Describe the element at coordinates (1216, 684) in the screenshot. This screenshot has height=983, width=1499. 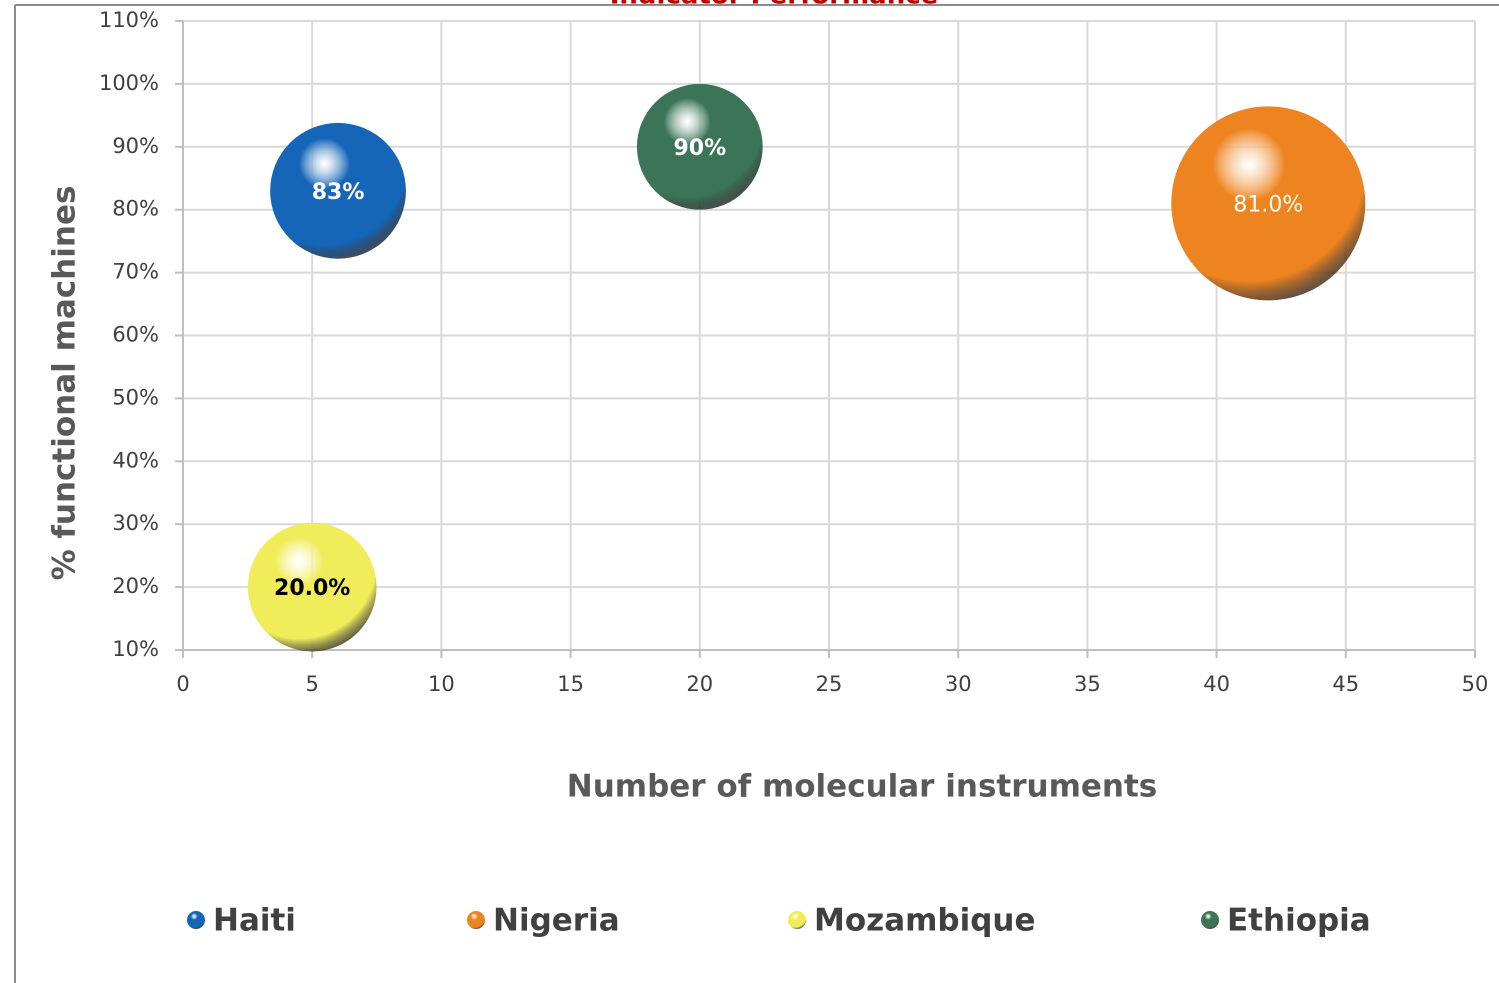
I see `x-tick-label: 40` at that location.